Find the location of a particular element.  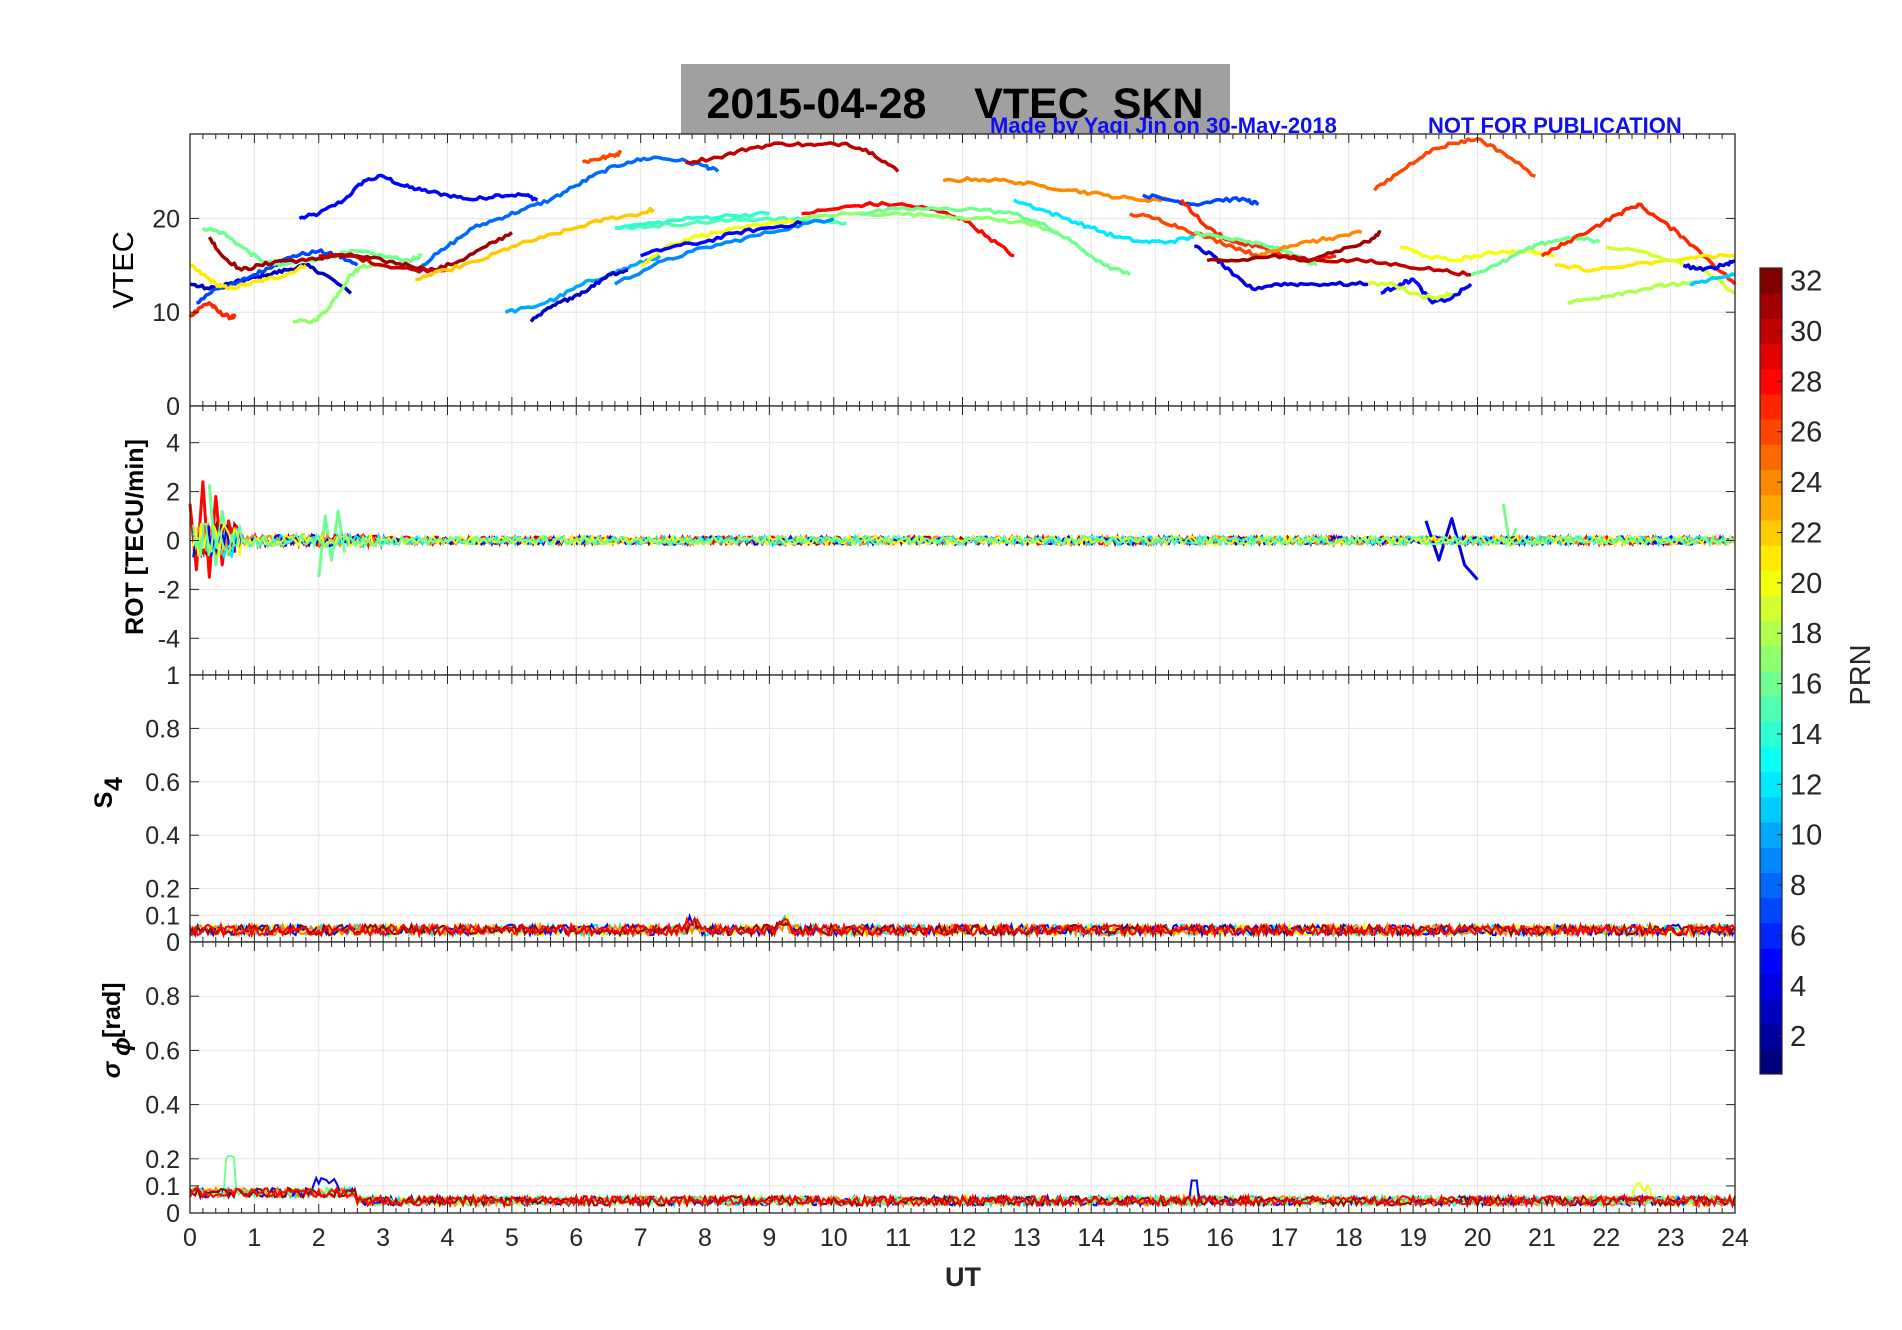

series-group is located at coordinates (962, 230).